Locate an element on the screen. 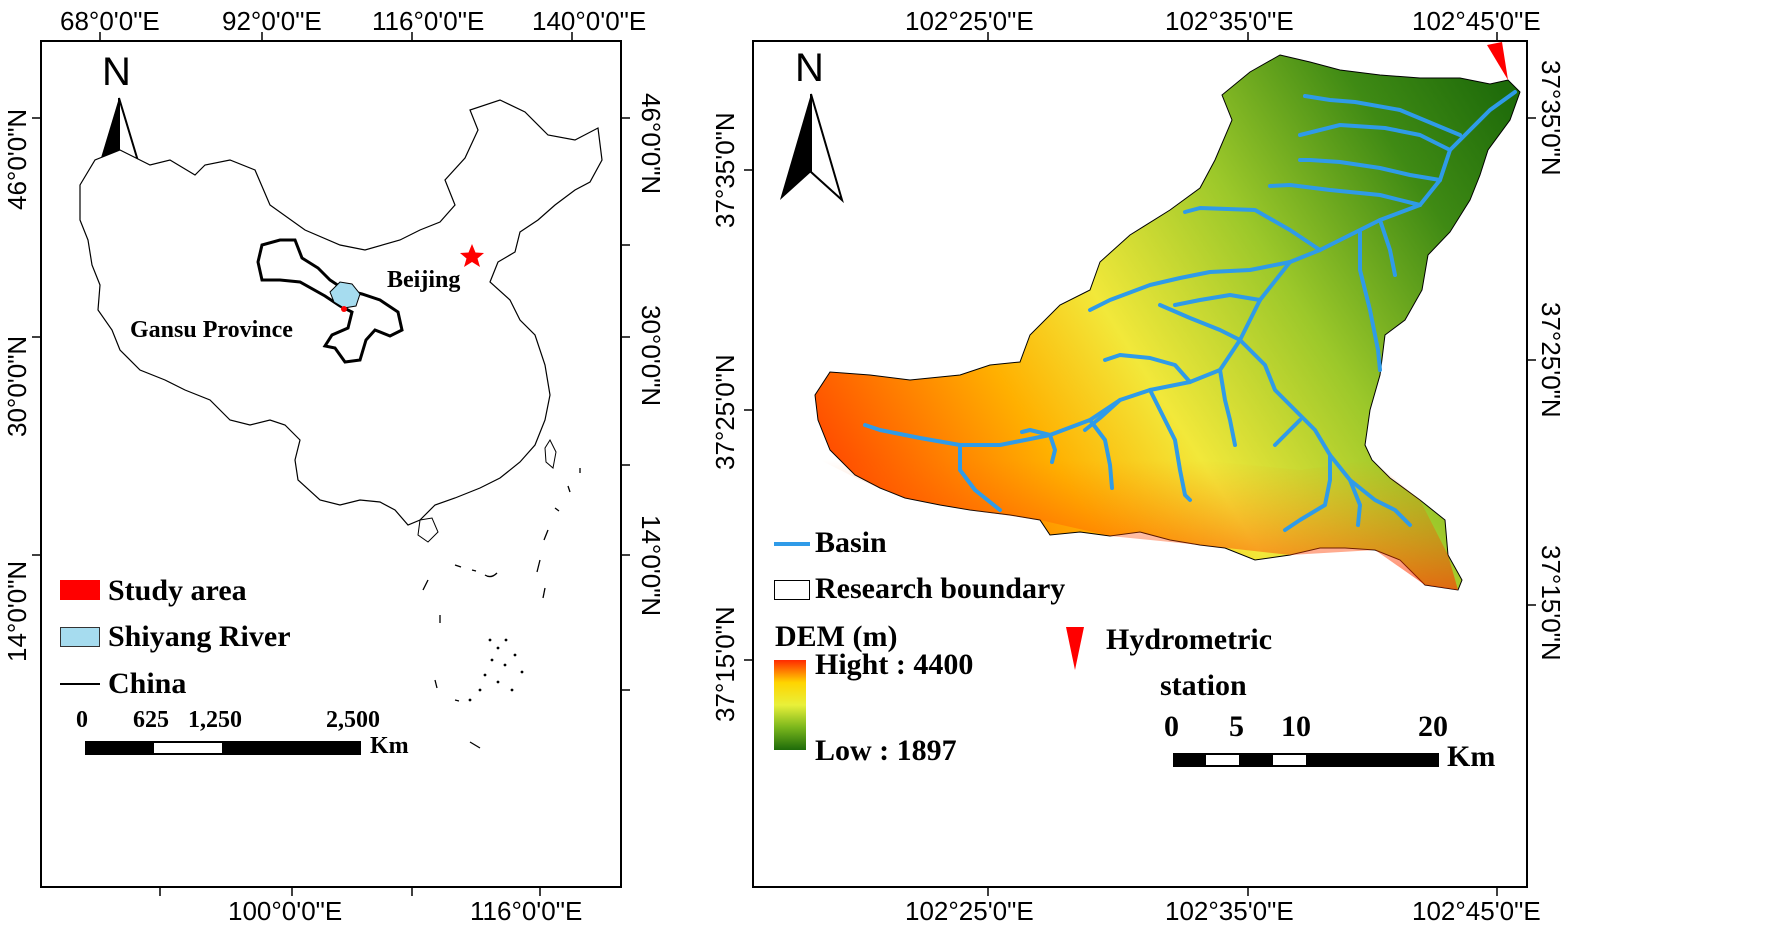 The image size is (1783, 935). left-bottom-tick: 116°0'0"E is located at coordinates (526, 911).